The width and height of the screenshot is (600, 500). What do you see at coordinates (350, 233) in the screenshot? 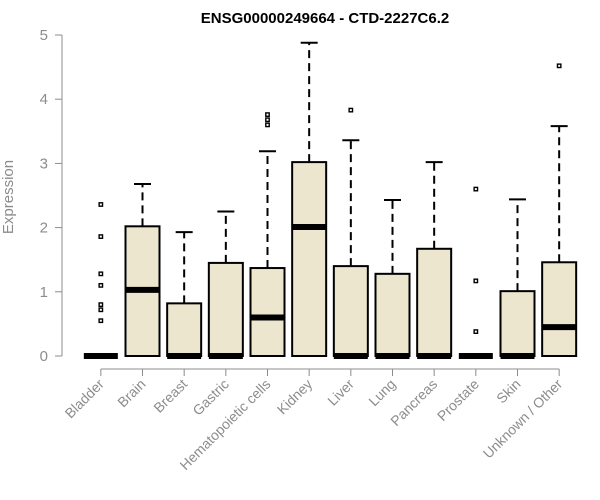
I see `box-liver` at bounding box center [350, 233].